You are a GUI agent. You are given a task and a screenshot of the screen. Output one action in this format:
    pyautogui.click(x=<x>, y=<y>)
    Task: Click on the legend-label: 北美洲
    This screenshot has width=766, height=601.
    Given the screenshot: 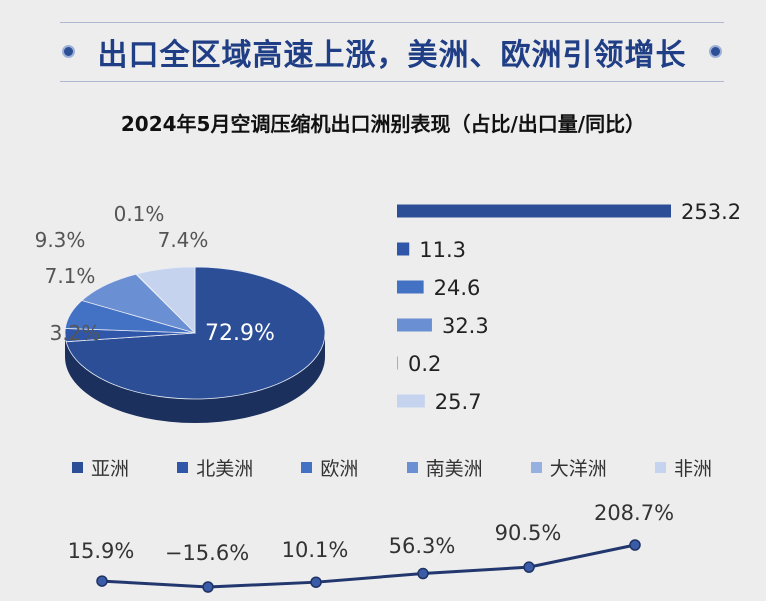 What is the action you would take?
    pyautogui.click(x=225, y=469)
    